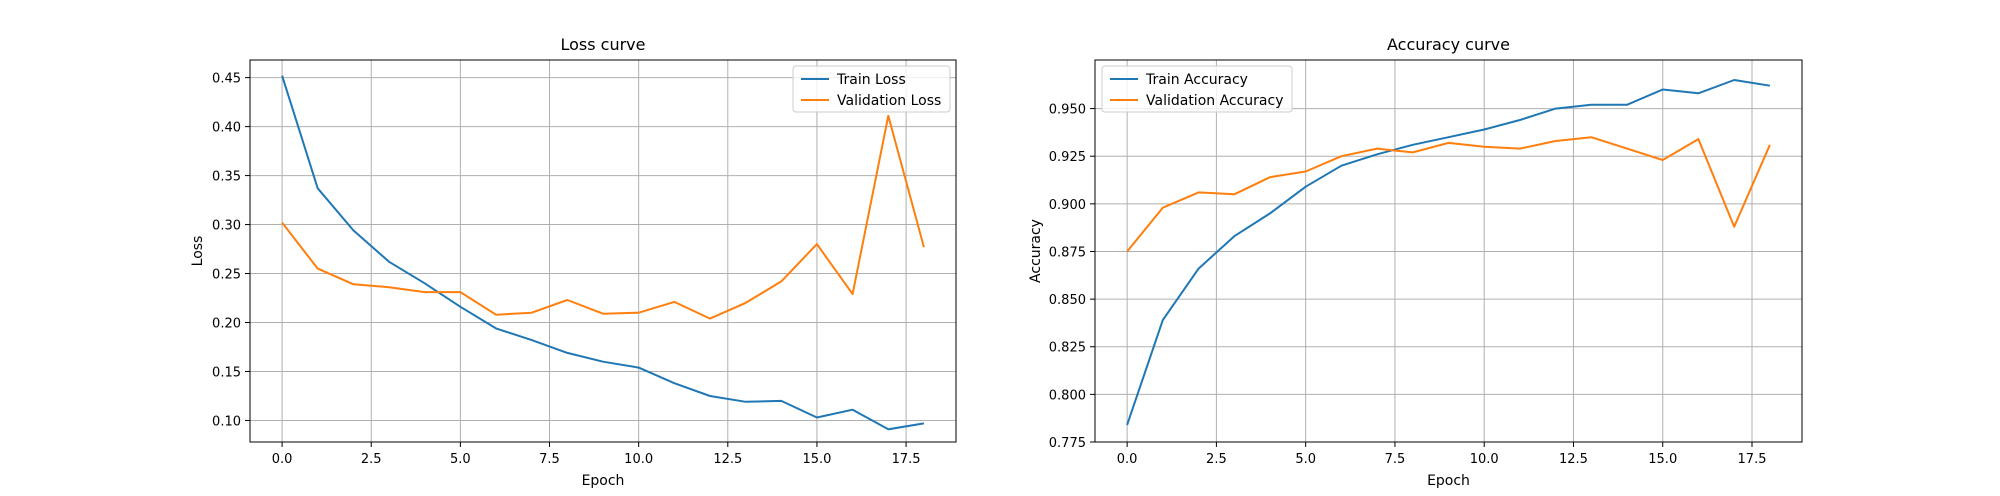  Describe the element at coordinates (889, 101) in the screenshot. I see `legend-label: Validation Loss` at that location.